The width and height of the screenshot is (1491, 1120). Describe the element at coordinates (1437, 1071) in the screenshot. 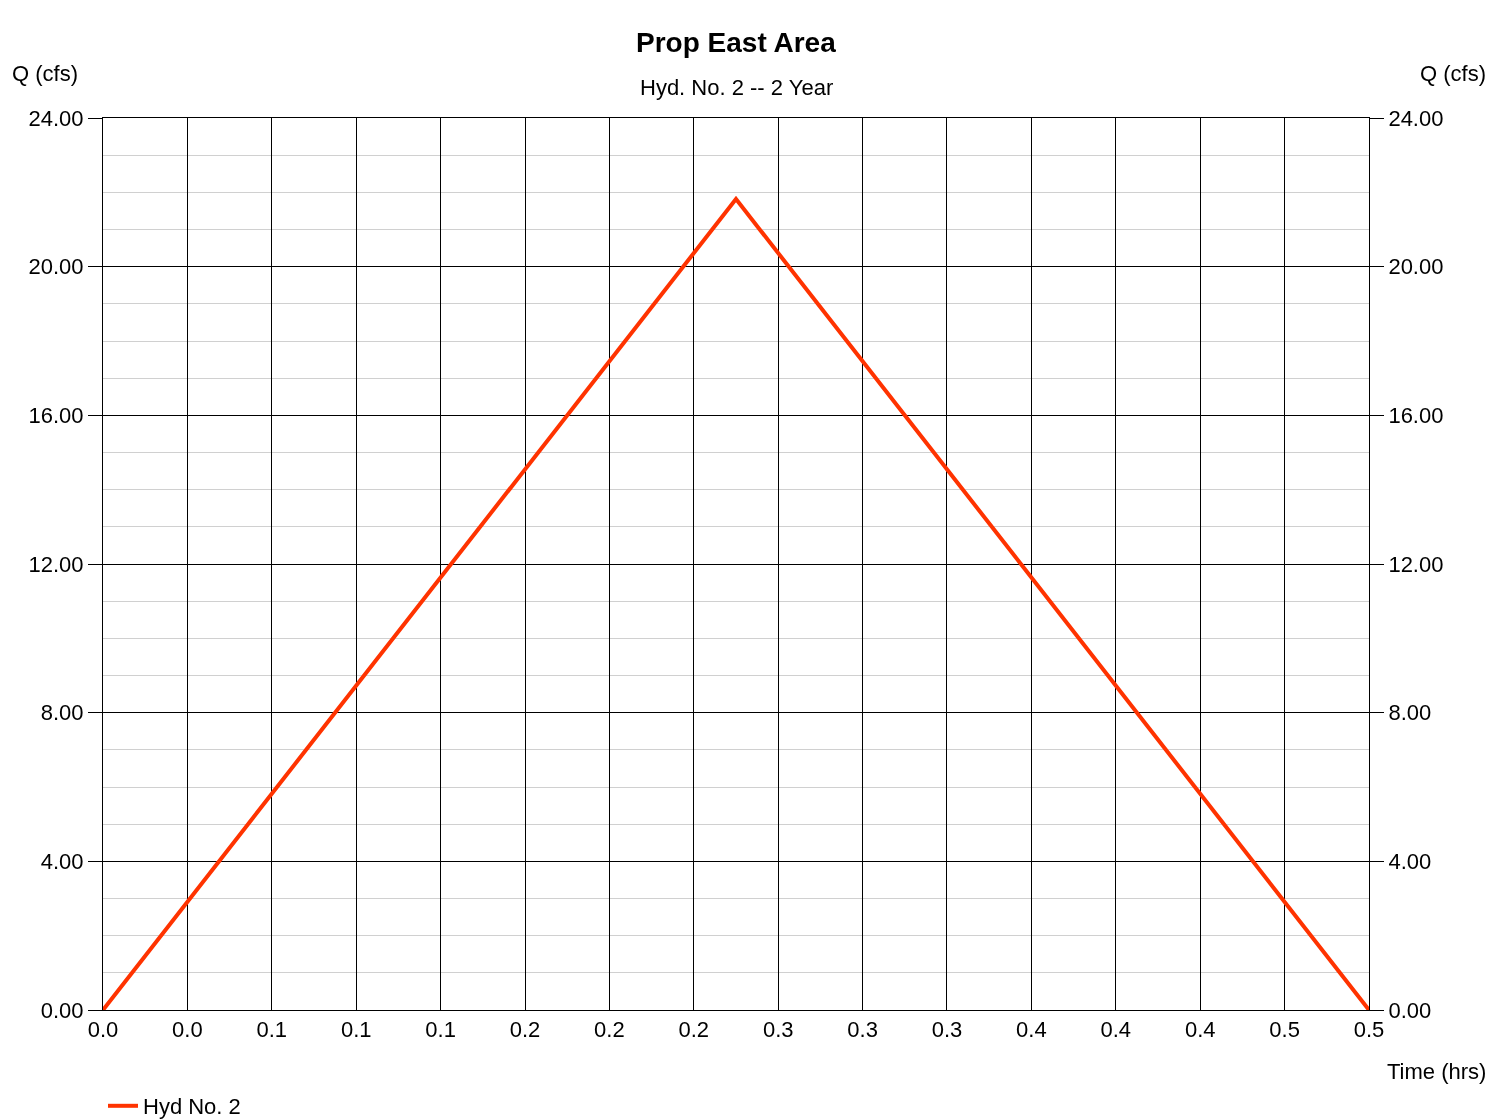

I see `x-axis-title: Time (hrs)` at that location.